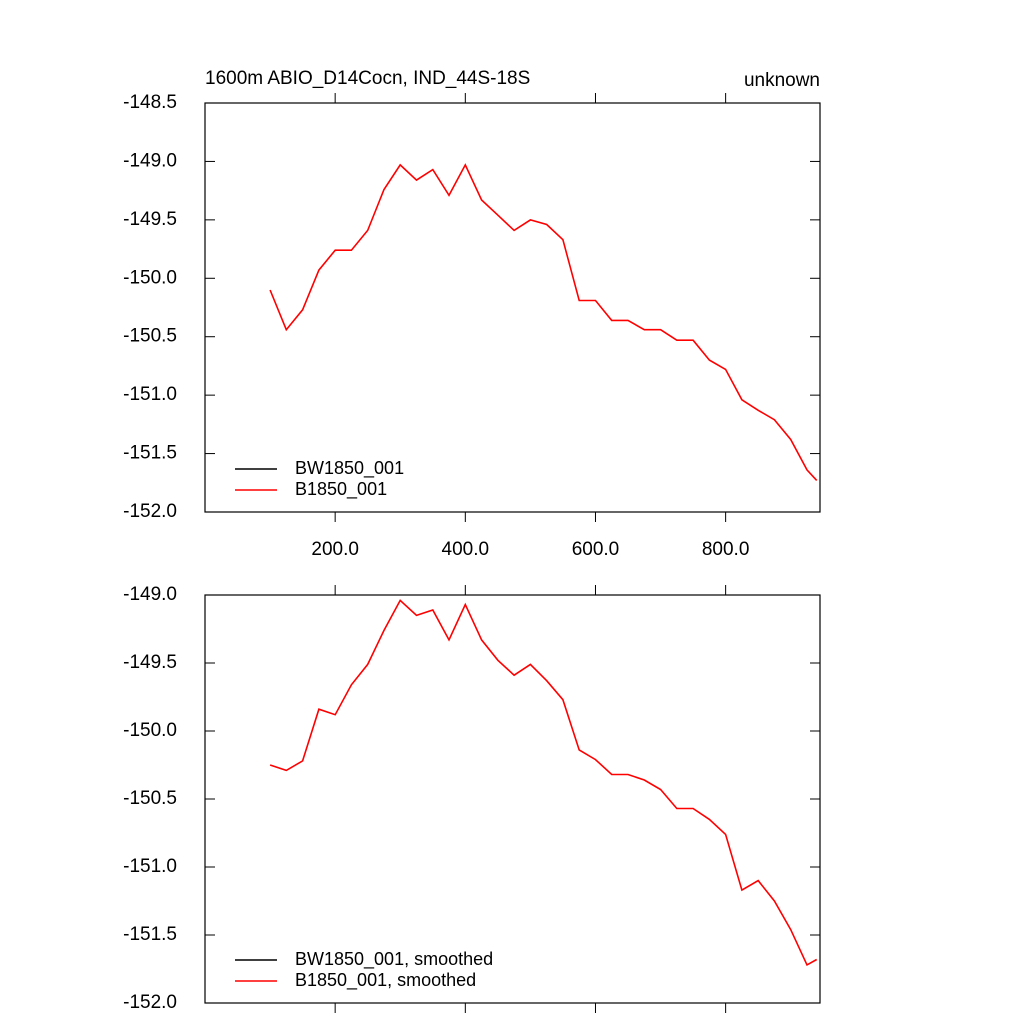  I want to click on x-tick-label: 400.0, so click(466, 549).